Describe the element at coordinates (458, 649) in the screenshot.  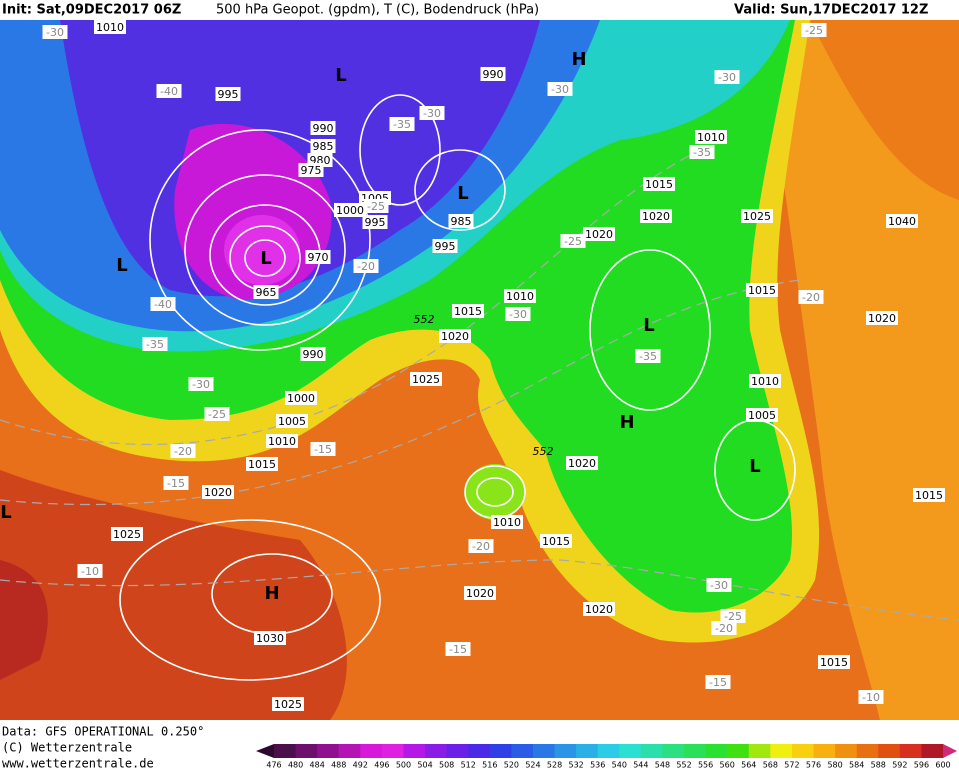
I see `temperature-label: -15` at that location.